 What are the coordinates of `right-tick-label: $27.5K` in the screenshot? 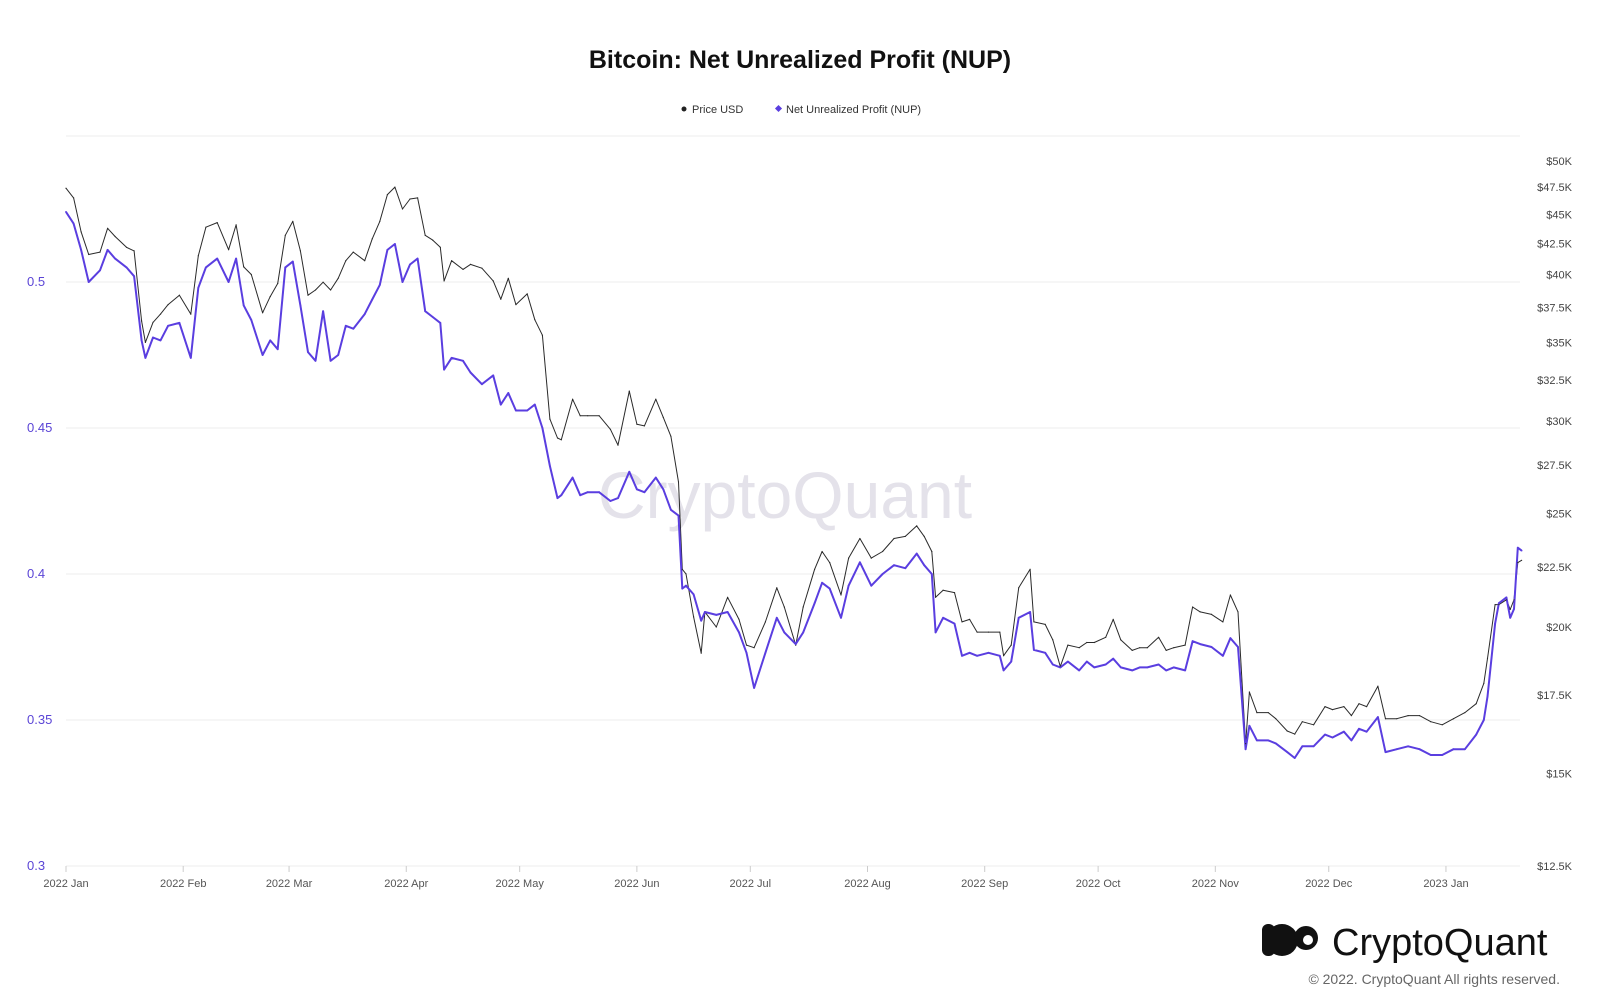 It's located at (1555, 466).